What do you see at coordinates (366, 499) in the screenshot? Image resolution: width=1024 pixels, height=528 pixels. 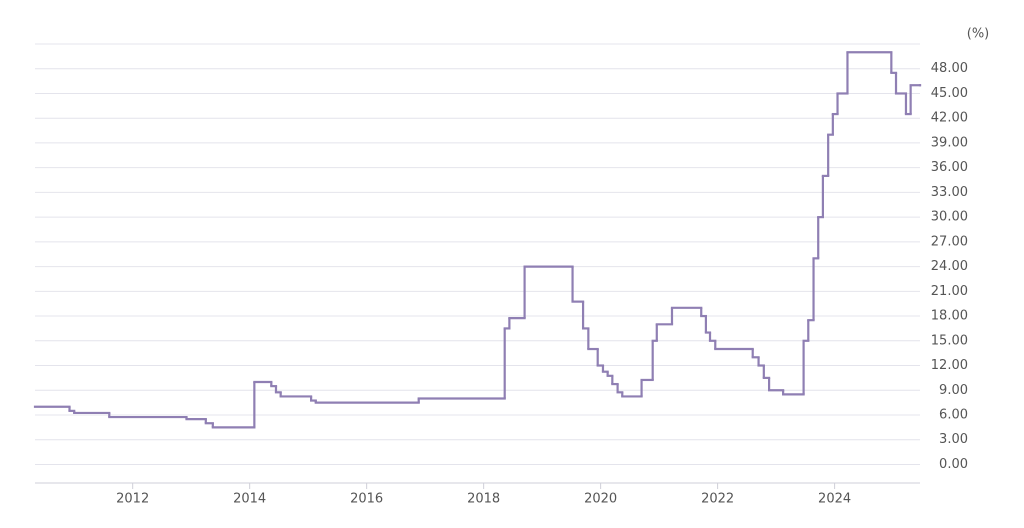 I see `x-tick-label: 2016` at bounding box center [366, 499].